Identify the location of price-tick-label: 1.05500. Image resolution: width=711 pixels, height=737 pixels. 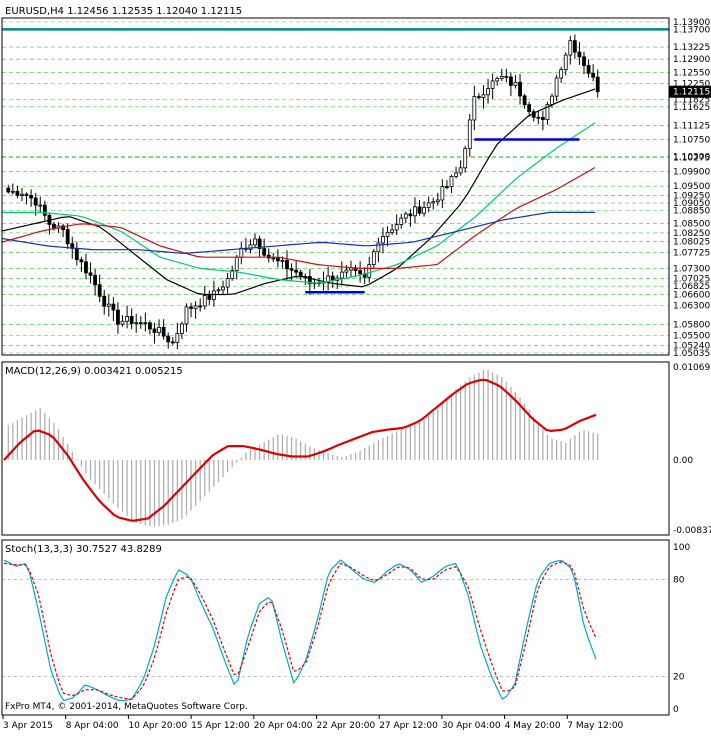
(691, 337).